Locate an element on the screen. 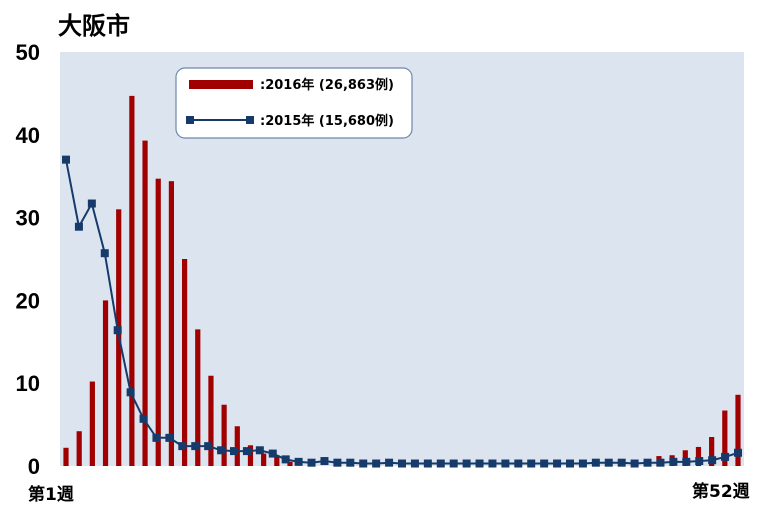  y-tick-label: 40 is located at coordinates (28, 135).